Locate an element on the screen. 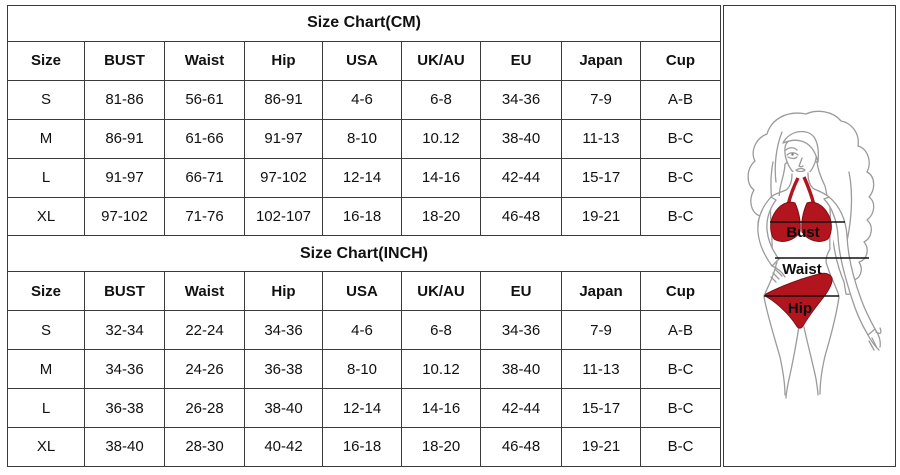 The width and height of the screenshot is (900, 475). size-row-inch-l: L 36-38 26-28 38-40 12-14 14-16 42-44 15-17 B-C is located at coordinates (364, 408).